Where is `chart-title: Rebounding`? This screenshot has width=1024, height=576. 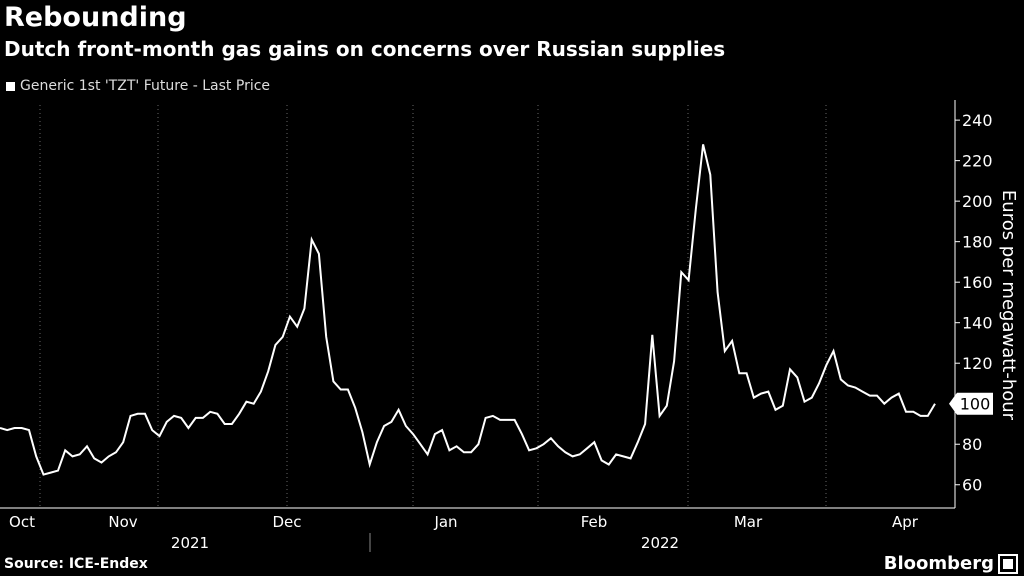 chart-title: Rebounding is located at coordinates (95, 17).